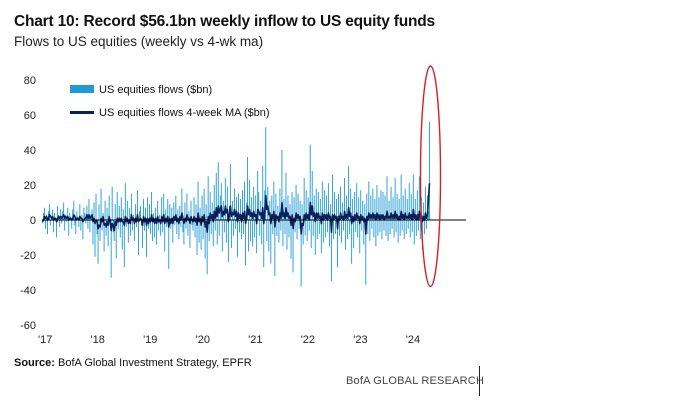 The image size is (674, 418). What do you see at coordinates (30, 151) in the screenshot?
I see `y-tick-label: 40` at bounding box center [30, 151].